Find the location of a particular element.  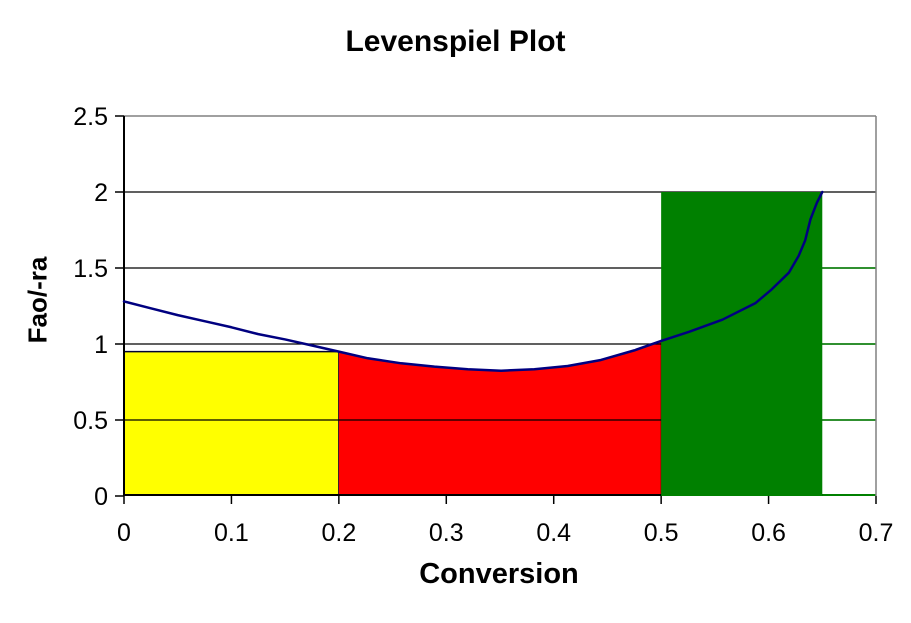

y-tick-label-0: 0 is located at coordinates (101, 497).